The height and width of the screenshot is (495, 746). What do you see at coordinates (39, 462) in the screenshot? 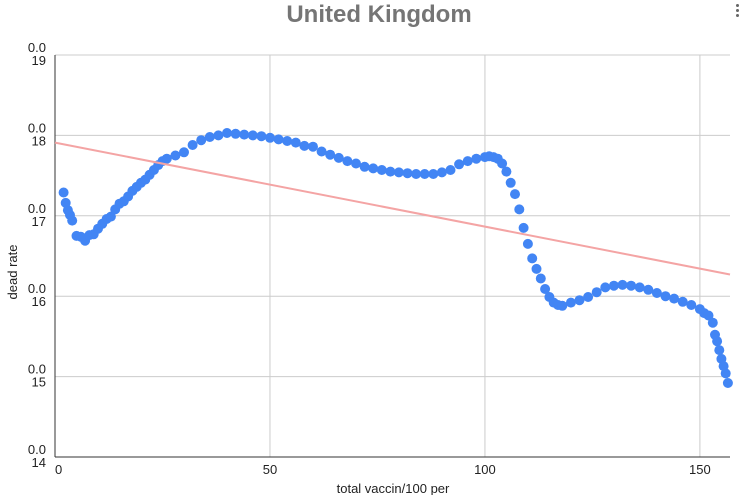
I see `y-tick-label: 14` at bounding box center [39, 462].